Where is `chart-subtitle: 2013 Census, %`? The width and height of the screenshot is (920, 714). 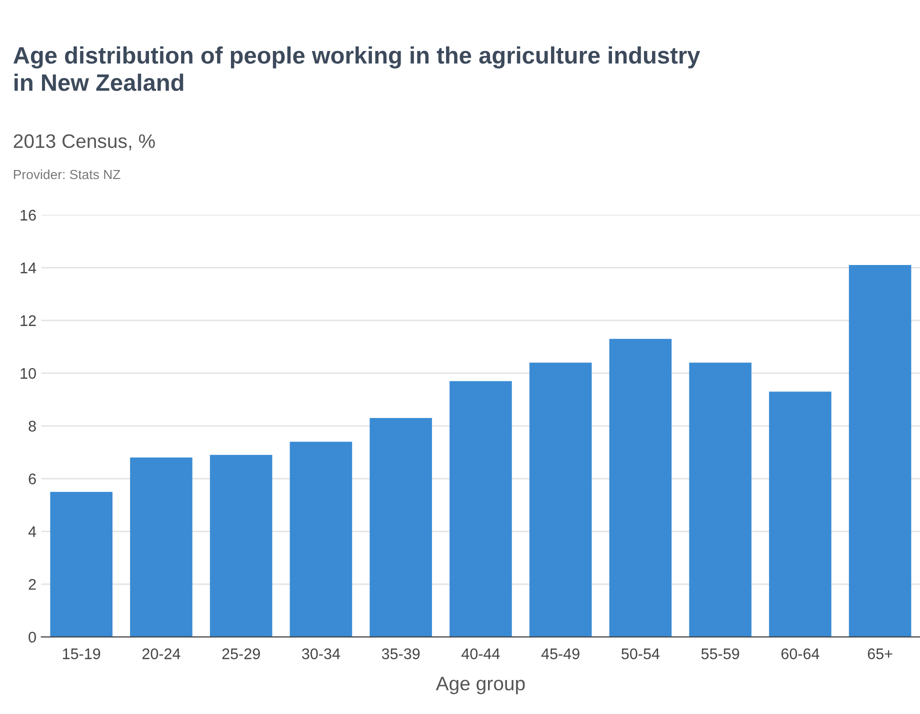
chart-subtitle: 2013 Census, % is located at coordinates (84, 142).